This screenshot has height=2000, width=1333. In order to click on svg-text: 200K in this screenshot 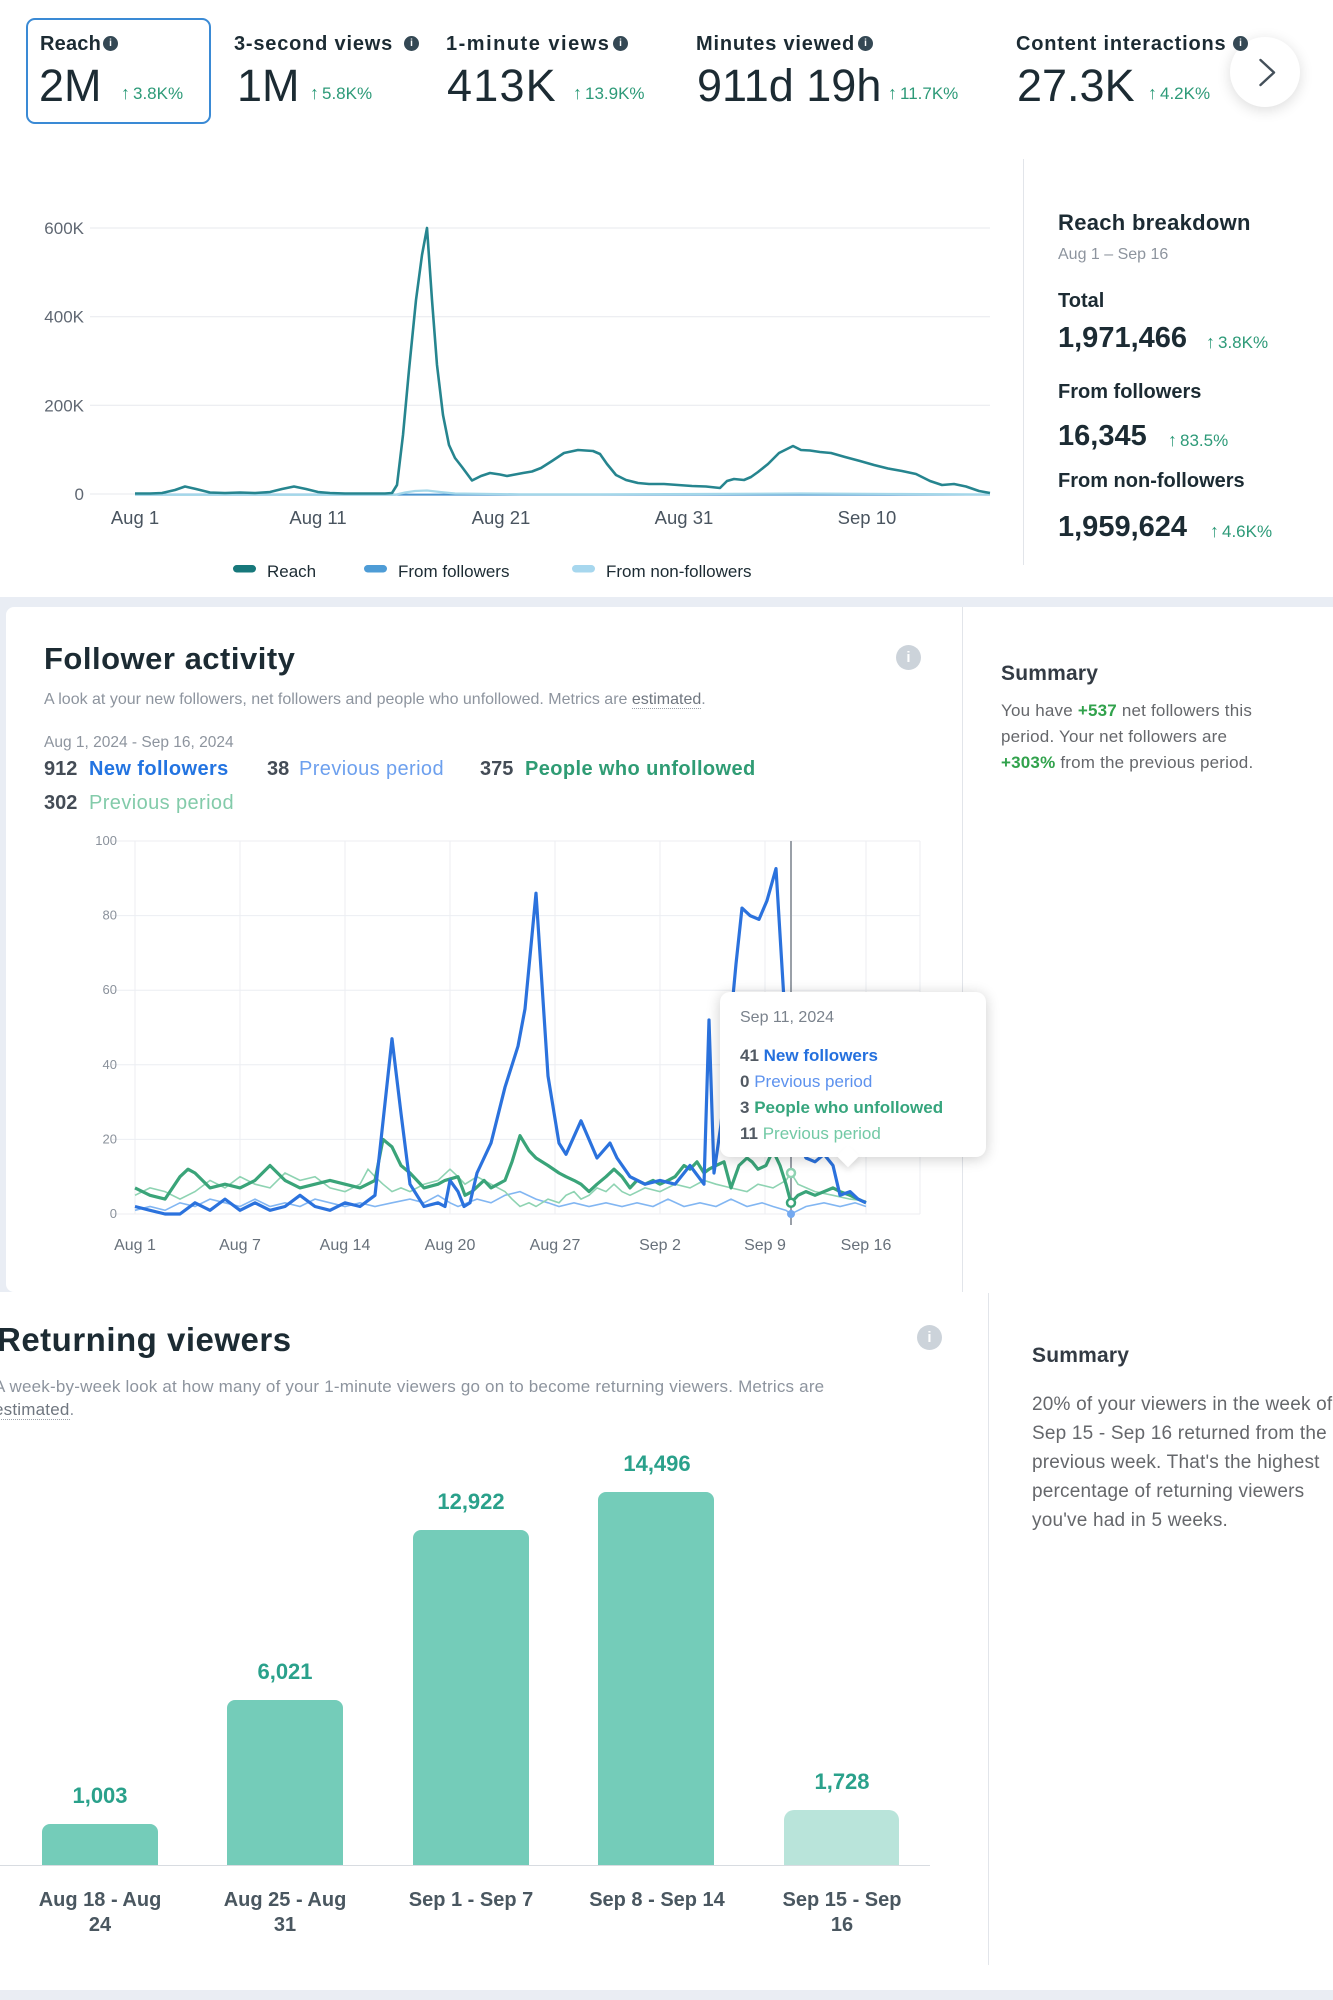, I will do `click(64, 405)`.